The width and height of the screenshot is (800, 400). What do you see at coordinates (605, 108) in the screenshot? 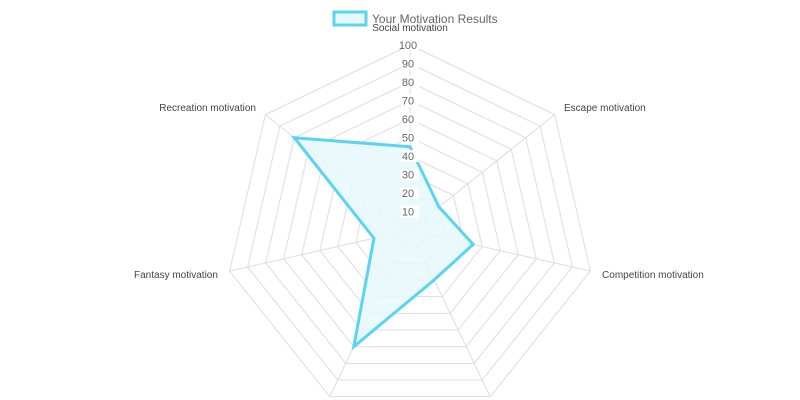
I see `axis-label-1: Escape motivation` at bounding box center [605, 108].